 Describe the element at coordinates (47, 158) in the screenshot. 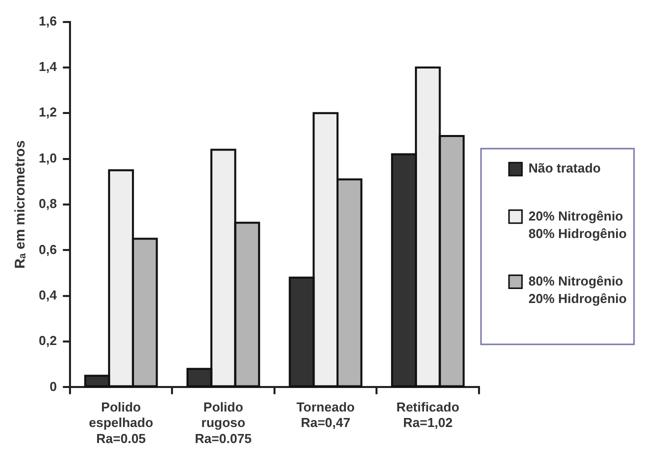

I see `y-tick-label: 1,0` at that location.